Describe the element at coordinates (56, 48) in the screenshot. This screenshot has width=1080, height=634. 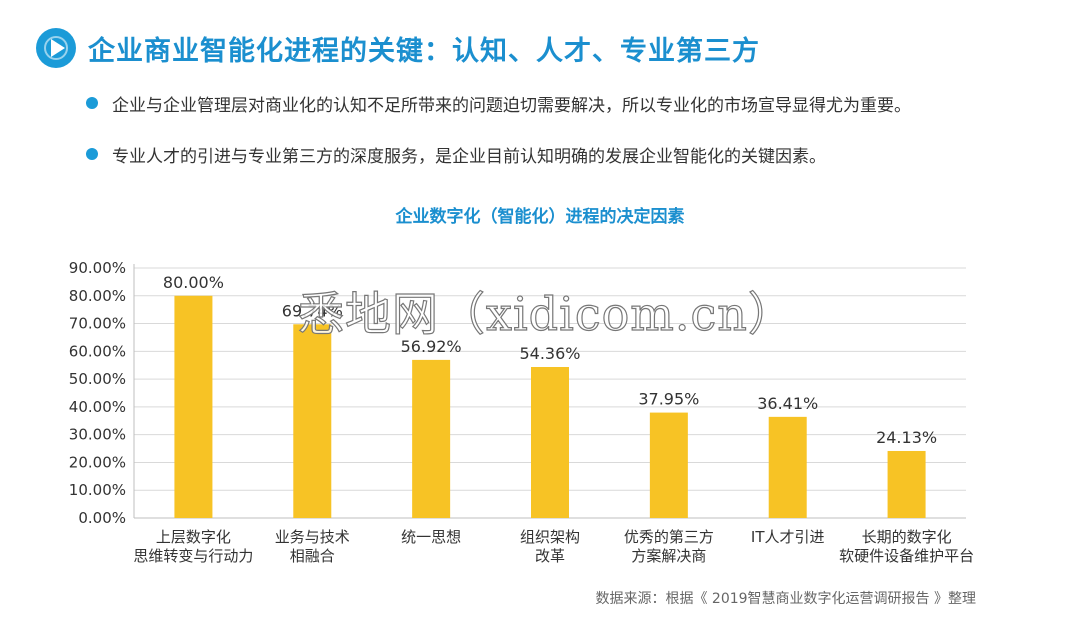
I see `play-icon` at that location.